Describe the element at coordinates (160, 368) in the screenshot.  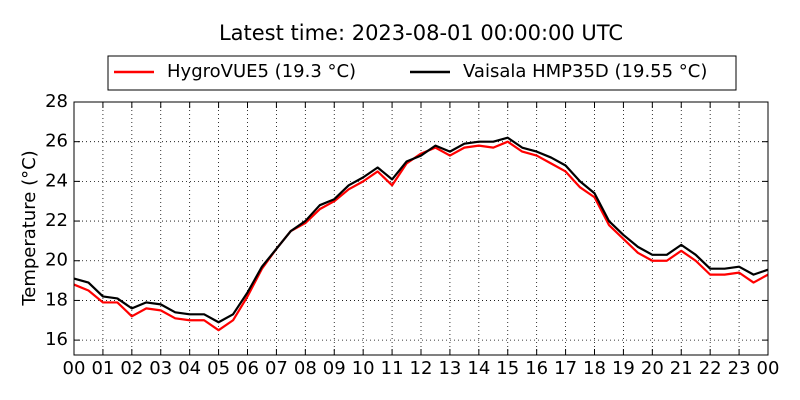
I see `x-tick-label: 03` at that location.